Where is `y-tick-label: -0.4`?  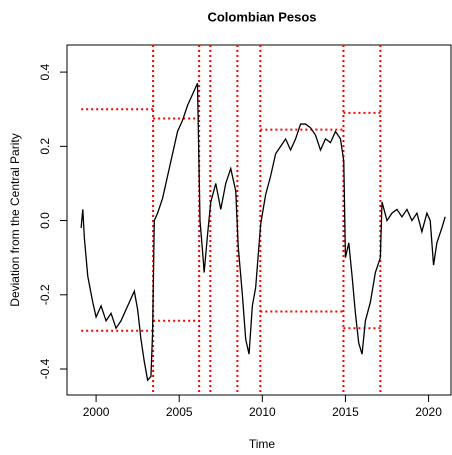 y-tick-label: -0.4 is located at coordinates (45, 368).